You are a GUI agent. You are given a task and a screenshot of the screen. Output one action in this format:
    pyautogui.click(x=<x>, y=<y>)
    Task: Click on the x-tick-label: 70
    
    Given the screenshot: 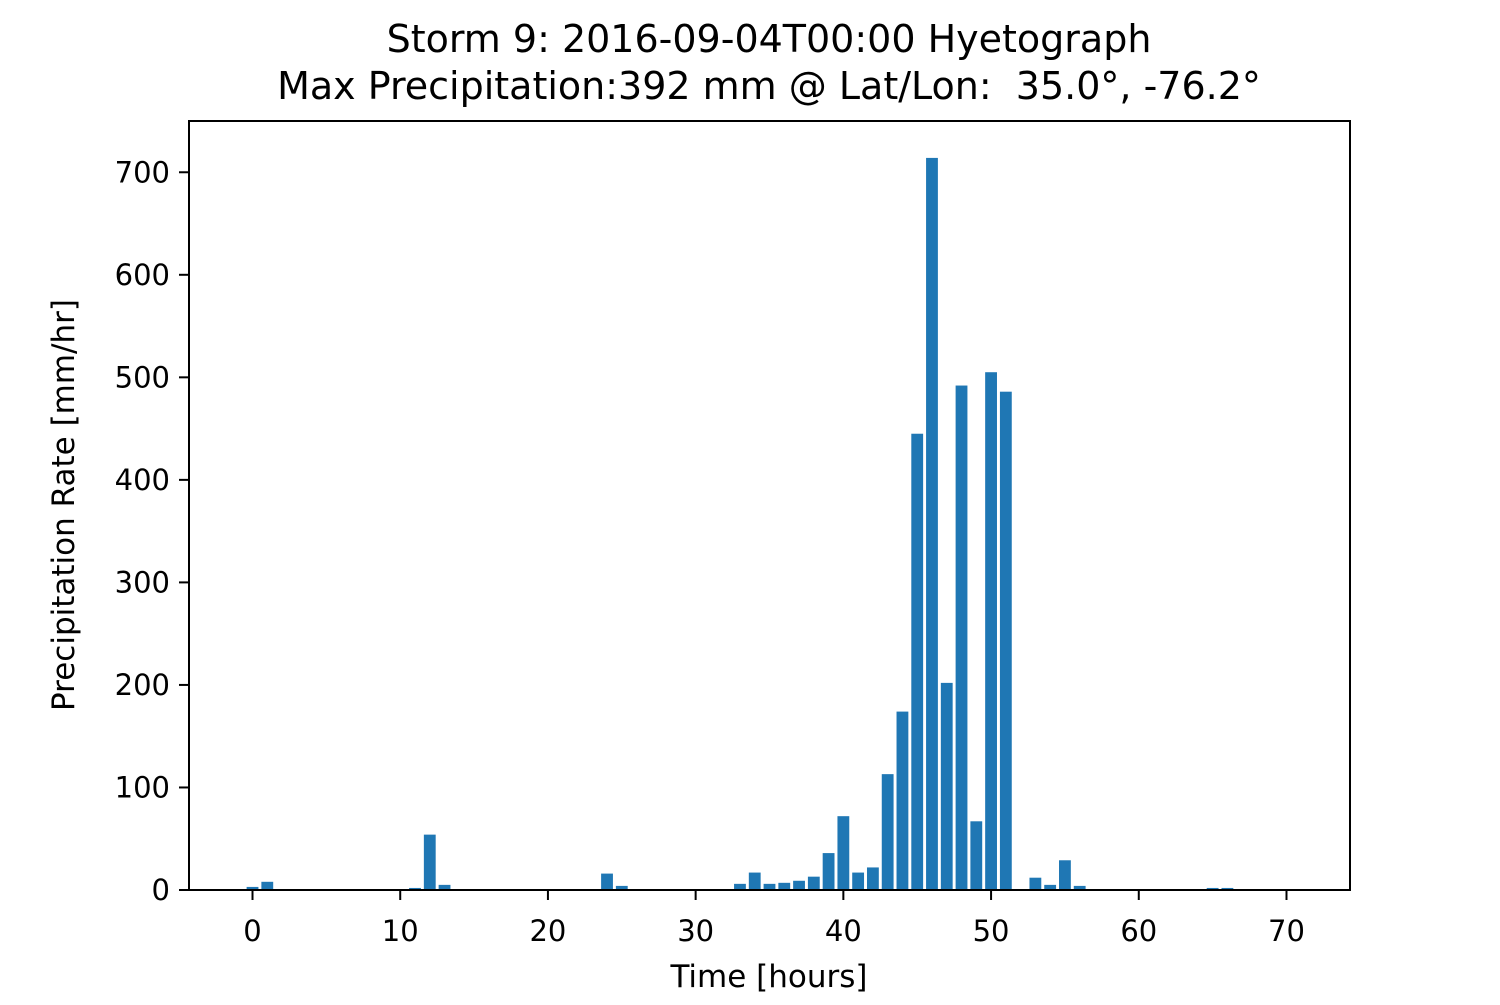 What is the action you would take?
    pyautogui.click(x=1286, y=931)
    